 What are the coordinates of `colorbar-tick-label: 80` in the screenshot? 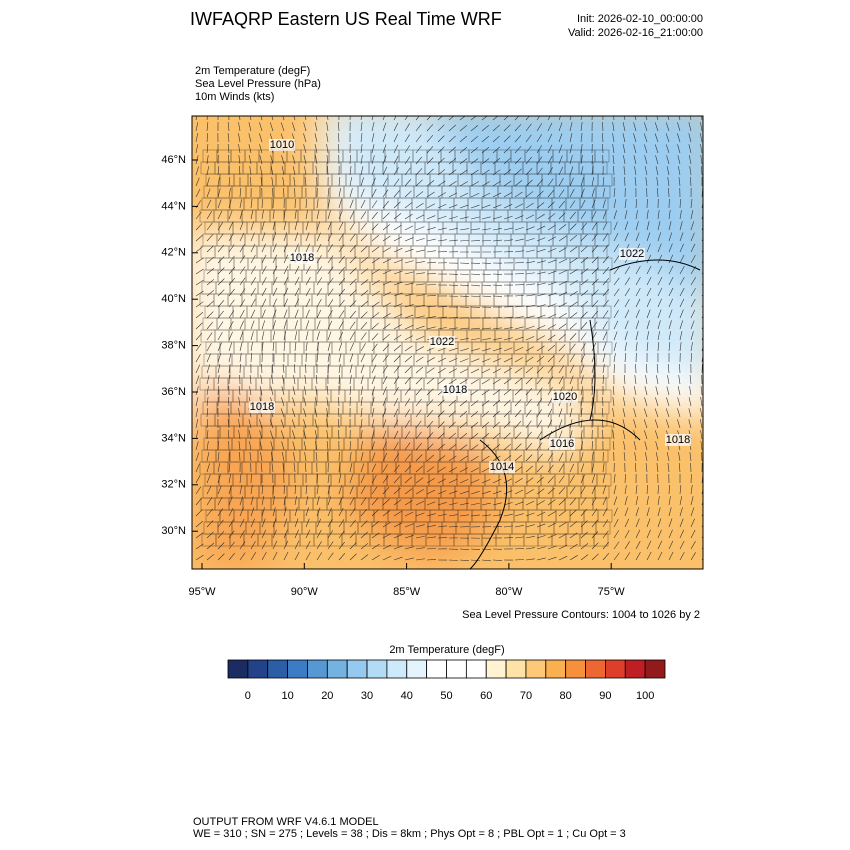 It's located at (566, 696).